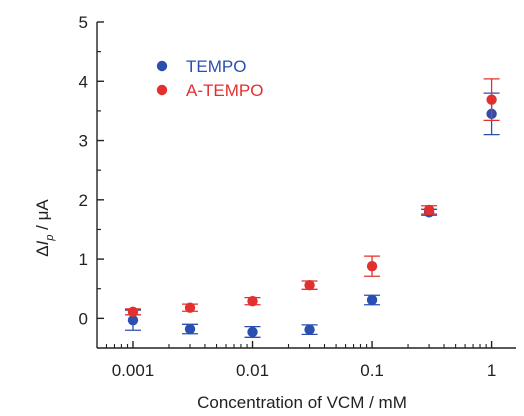 This screenshot has height=416, width=524. I want to click on x-axis: 0.001 0.01 0.1 1, so click(306, 360).